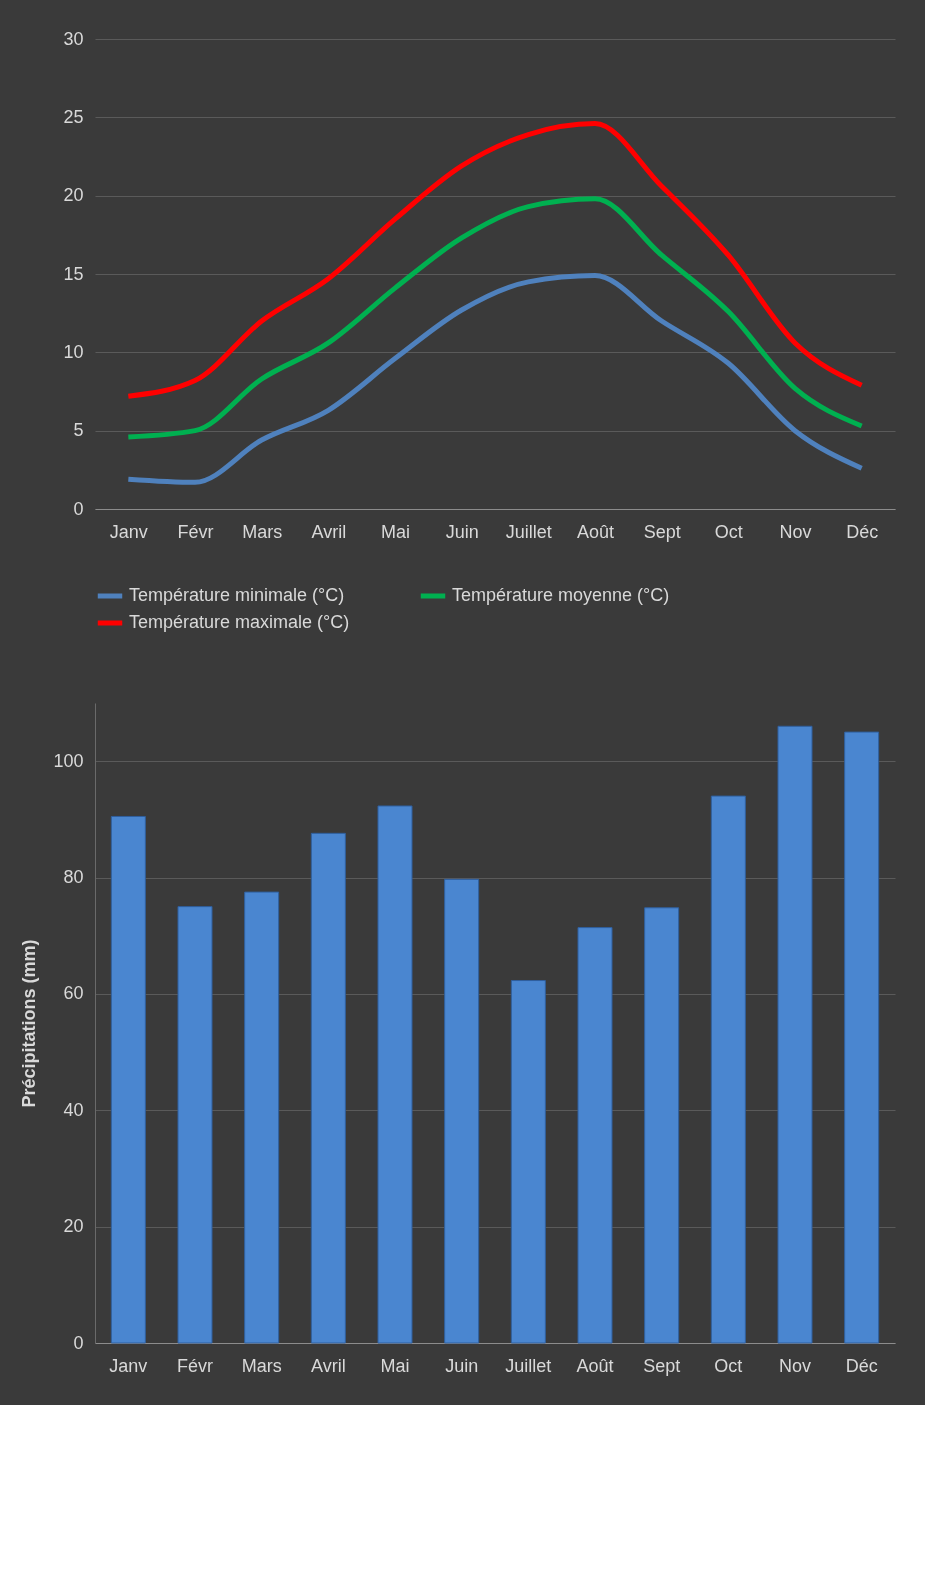 The image size is (952, 1573). I want to click on y-tick-label: 15, so click(73, 273).